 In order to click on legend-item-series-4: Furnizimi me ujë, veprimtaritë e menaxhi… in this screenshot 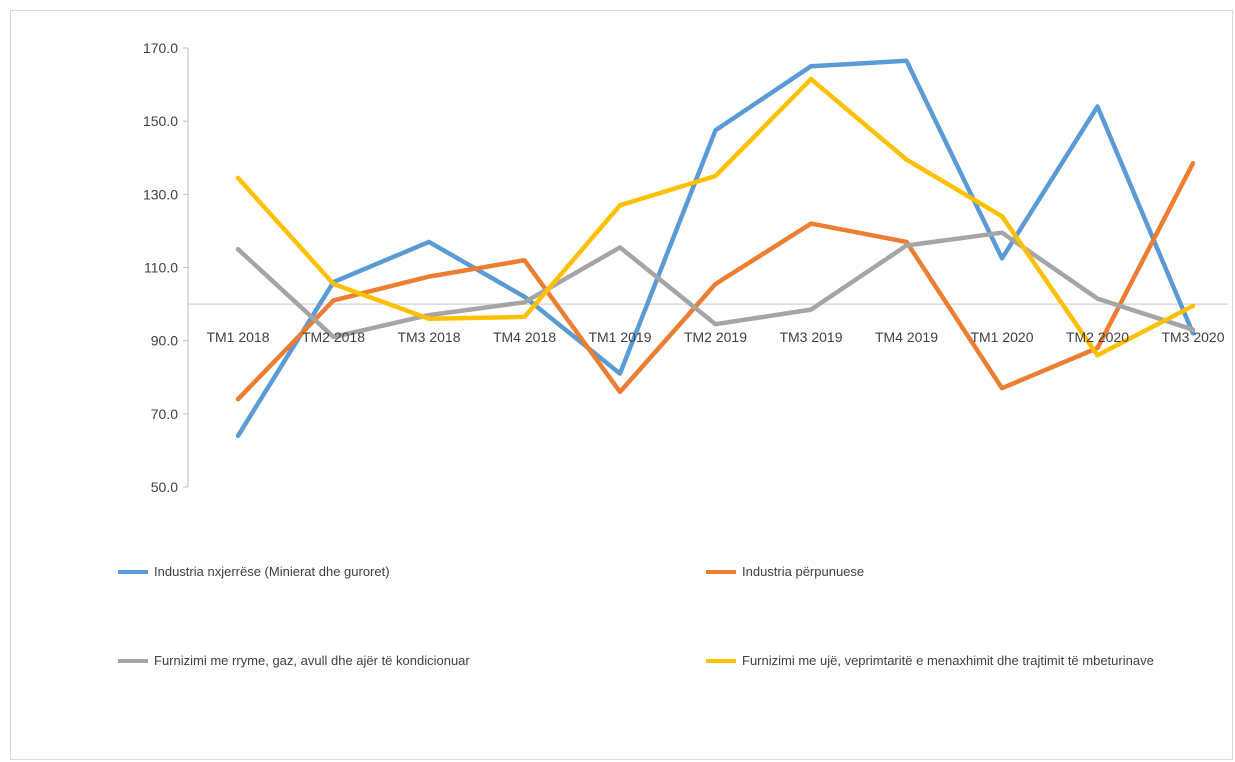, I will do `click(930, 660)`.